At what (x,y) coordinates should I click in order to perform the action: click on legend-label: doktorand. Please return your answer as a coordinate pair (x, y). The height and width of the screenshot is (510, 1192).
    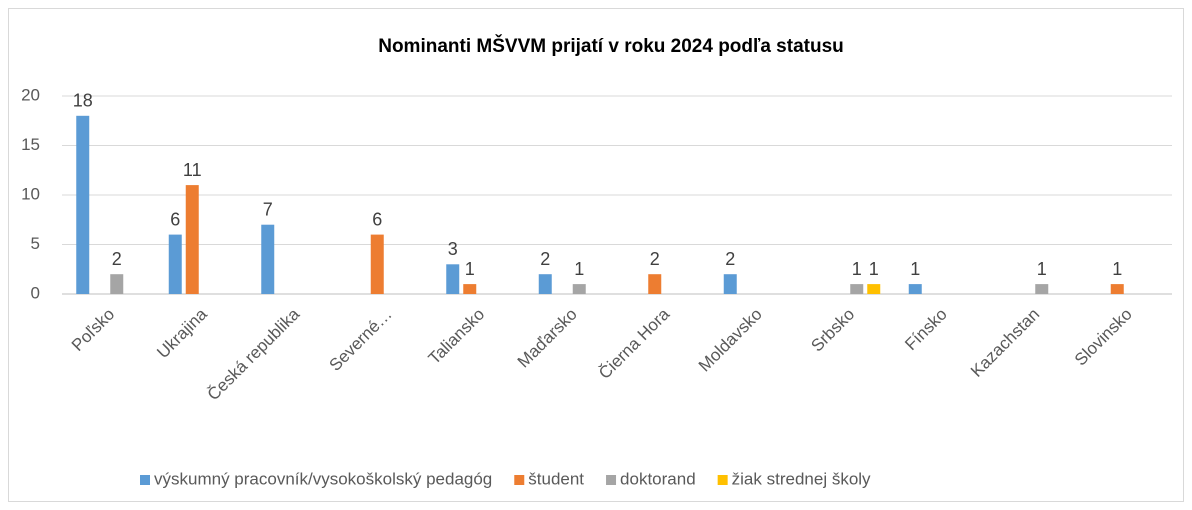
    Looking at the image, I should click on (658, 478).